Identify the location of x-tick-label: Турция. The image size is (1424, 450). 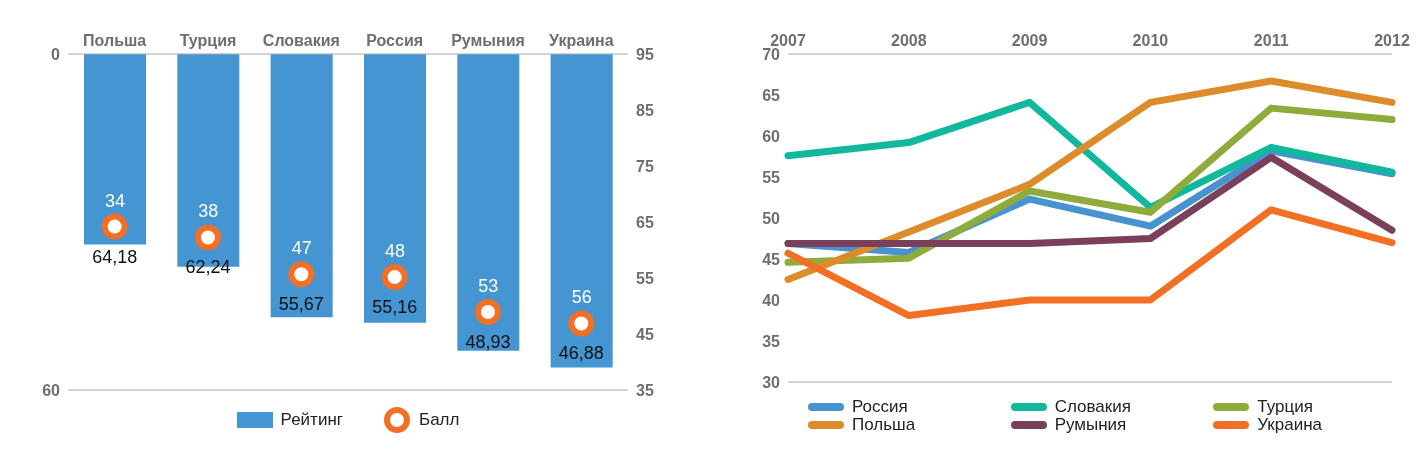
(208, 40).